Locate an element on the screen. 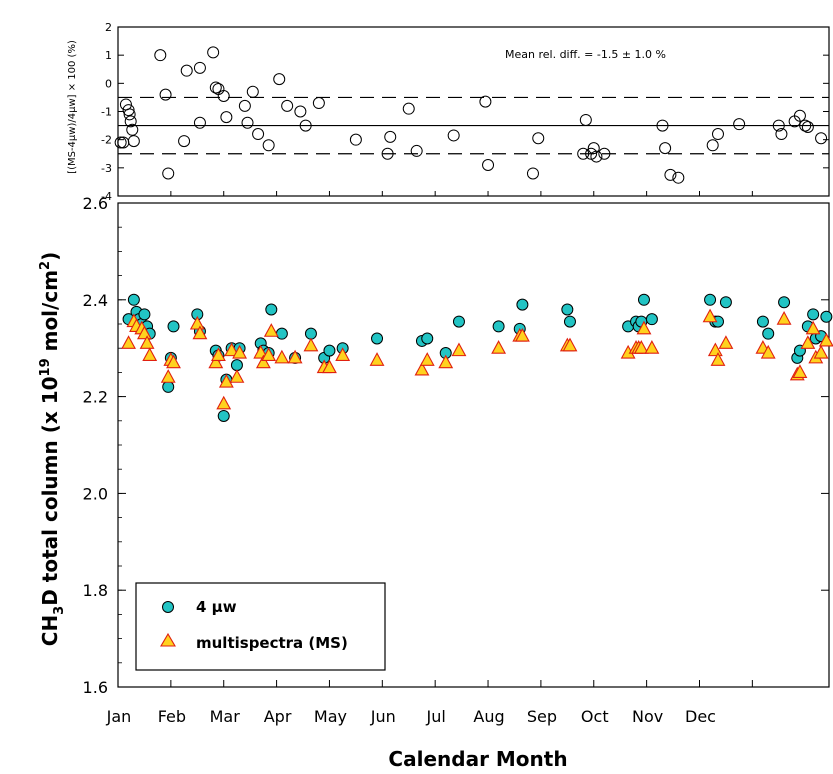  x-tick-label: Apr is located at coordinates (278, 716).